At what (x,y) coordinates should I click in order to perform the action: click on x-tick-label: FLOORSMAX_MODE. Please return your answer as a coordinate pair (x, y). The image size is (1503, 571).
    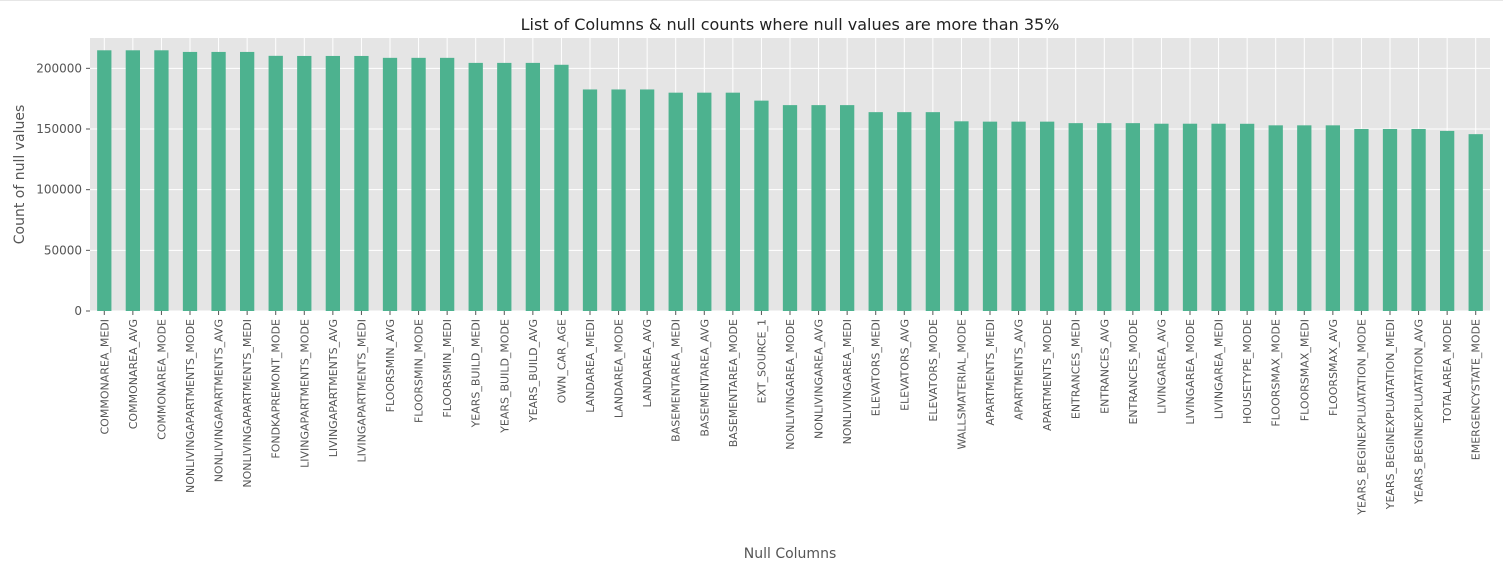
    Looking at the image, I should click on (1276, 373).